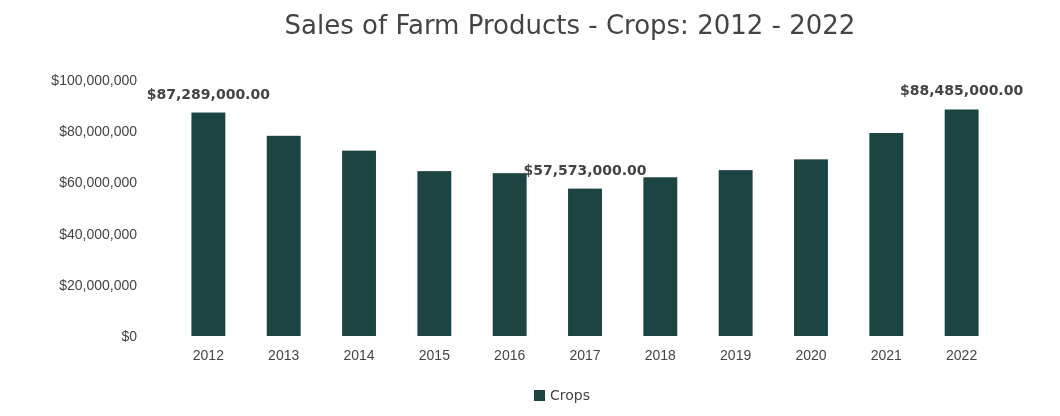 Image resolution: width=1060 pixels, height=416 pixels. I want to click on x-tick-label: 2012, so click(208, 354).